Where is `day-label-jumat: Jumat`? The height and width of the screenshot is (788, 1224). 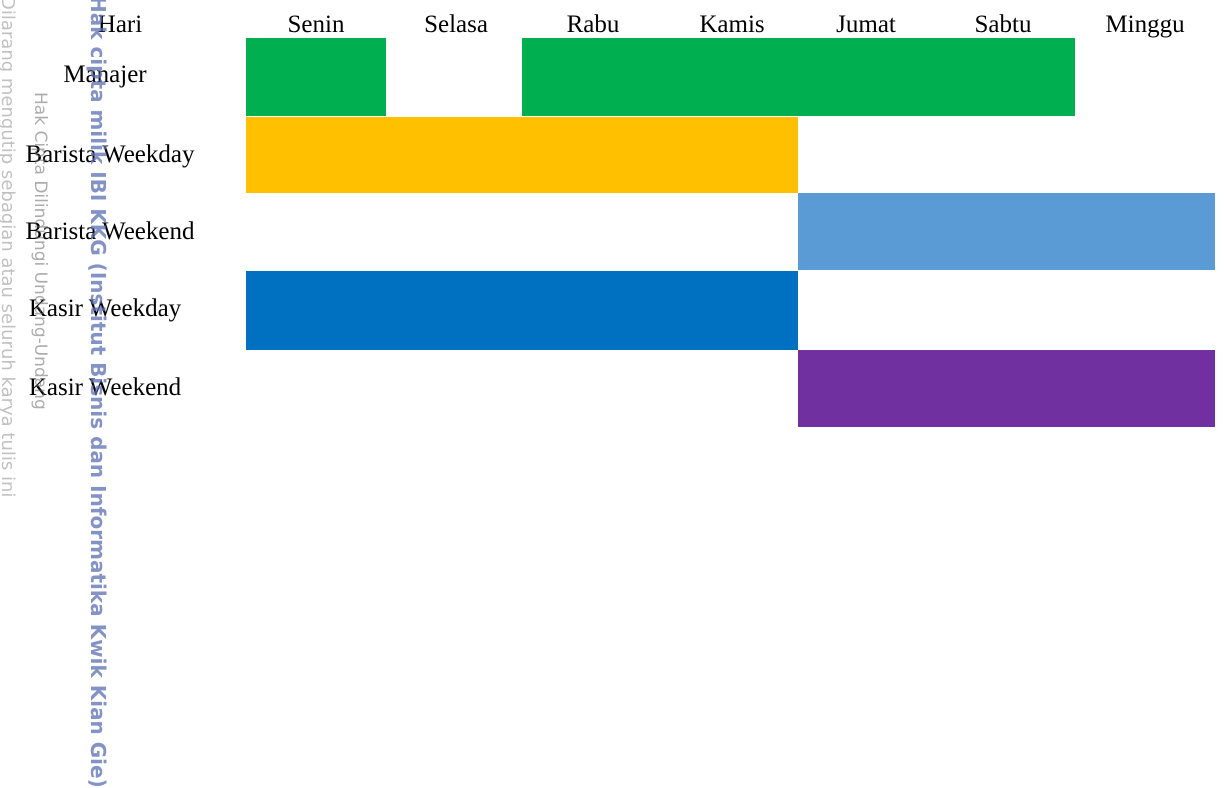 day-label-jumat: Jumat is located at coordinates (866, 24).